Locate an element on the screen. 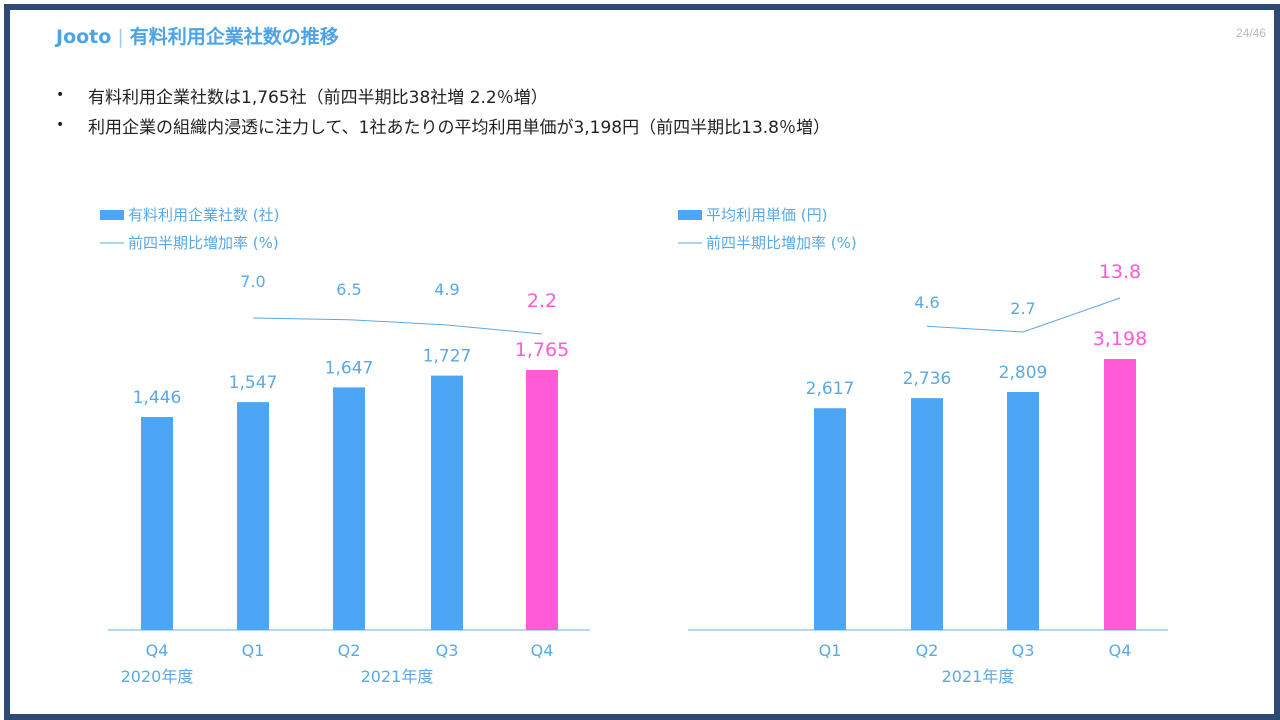 This screenshot has height=720, width=1280. bullet-text: 有料利用企業社数は1,765社（前四半期比38社増 2.2％増） is located at coordinates (318, 97).